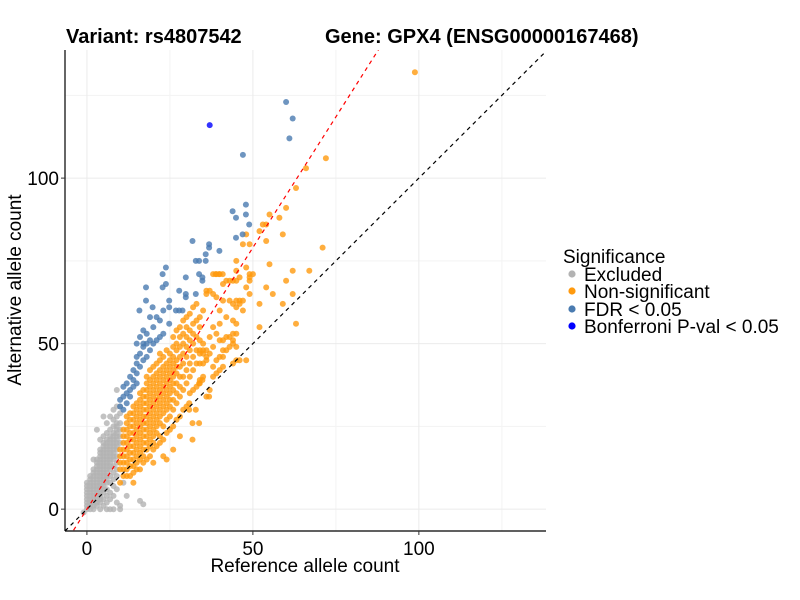 The width and height of the screenshot is (800, 600). I want to click on x-tick-label: 100, so click(419, 549).